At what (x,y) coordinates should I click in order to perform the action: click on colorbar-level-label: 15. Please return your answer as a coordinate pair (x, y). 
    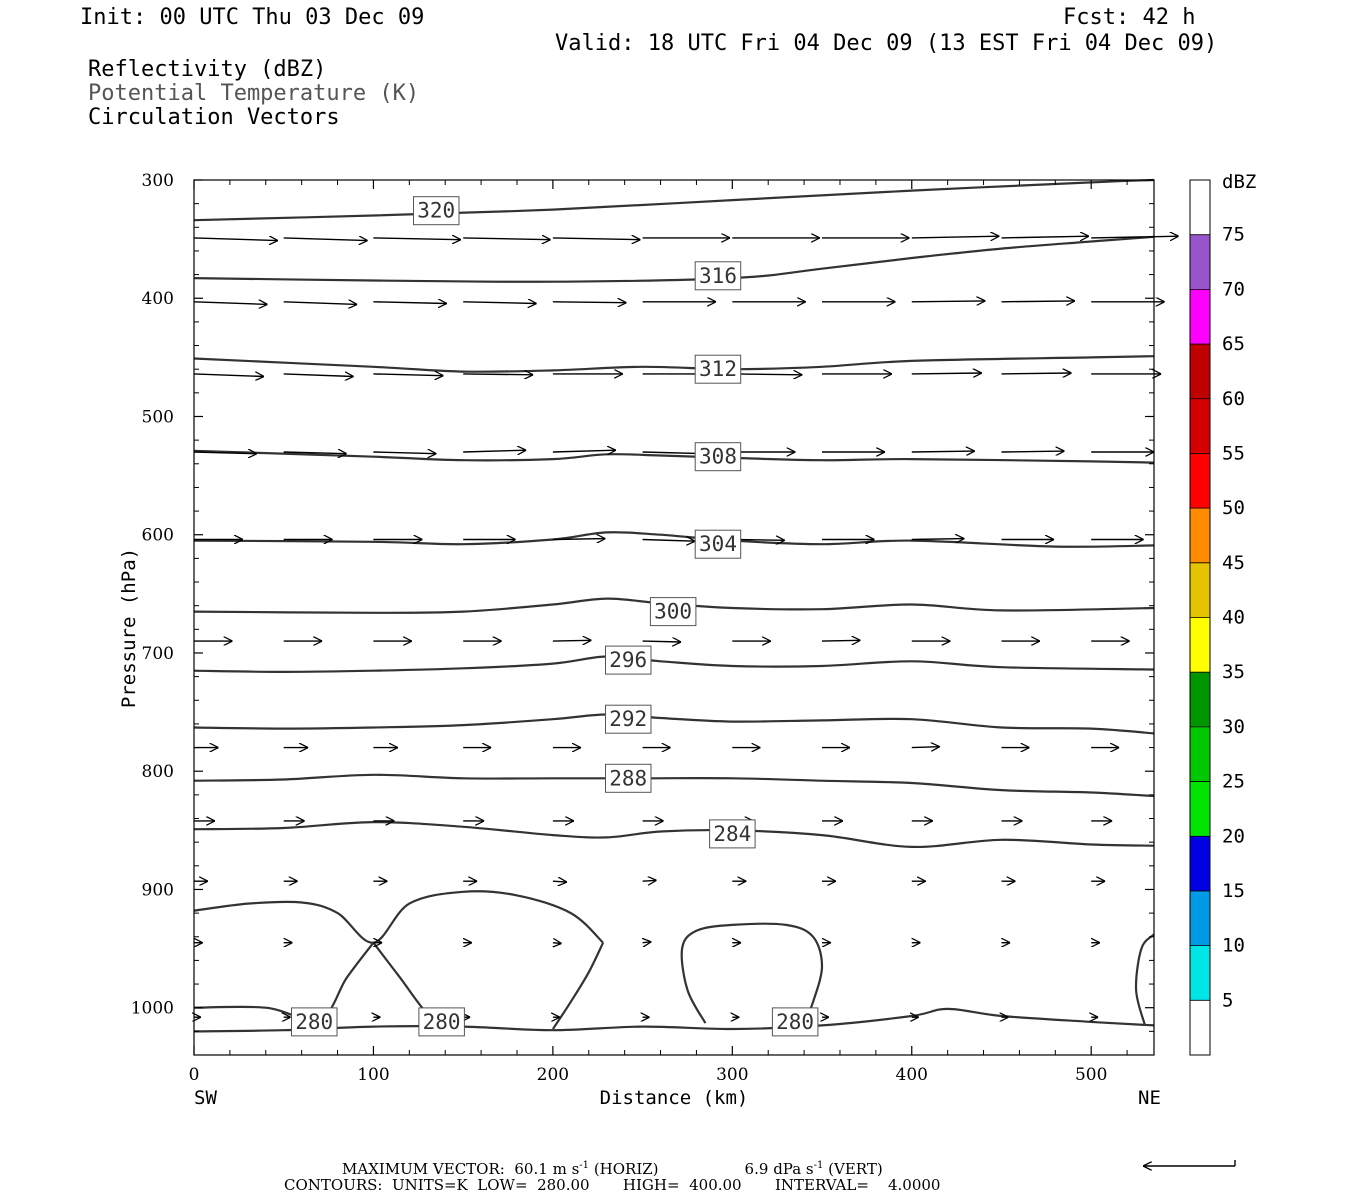
    Looking at the image, I should click on (1233, 891).